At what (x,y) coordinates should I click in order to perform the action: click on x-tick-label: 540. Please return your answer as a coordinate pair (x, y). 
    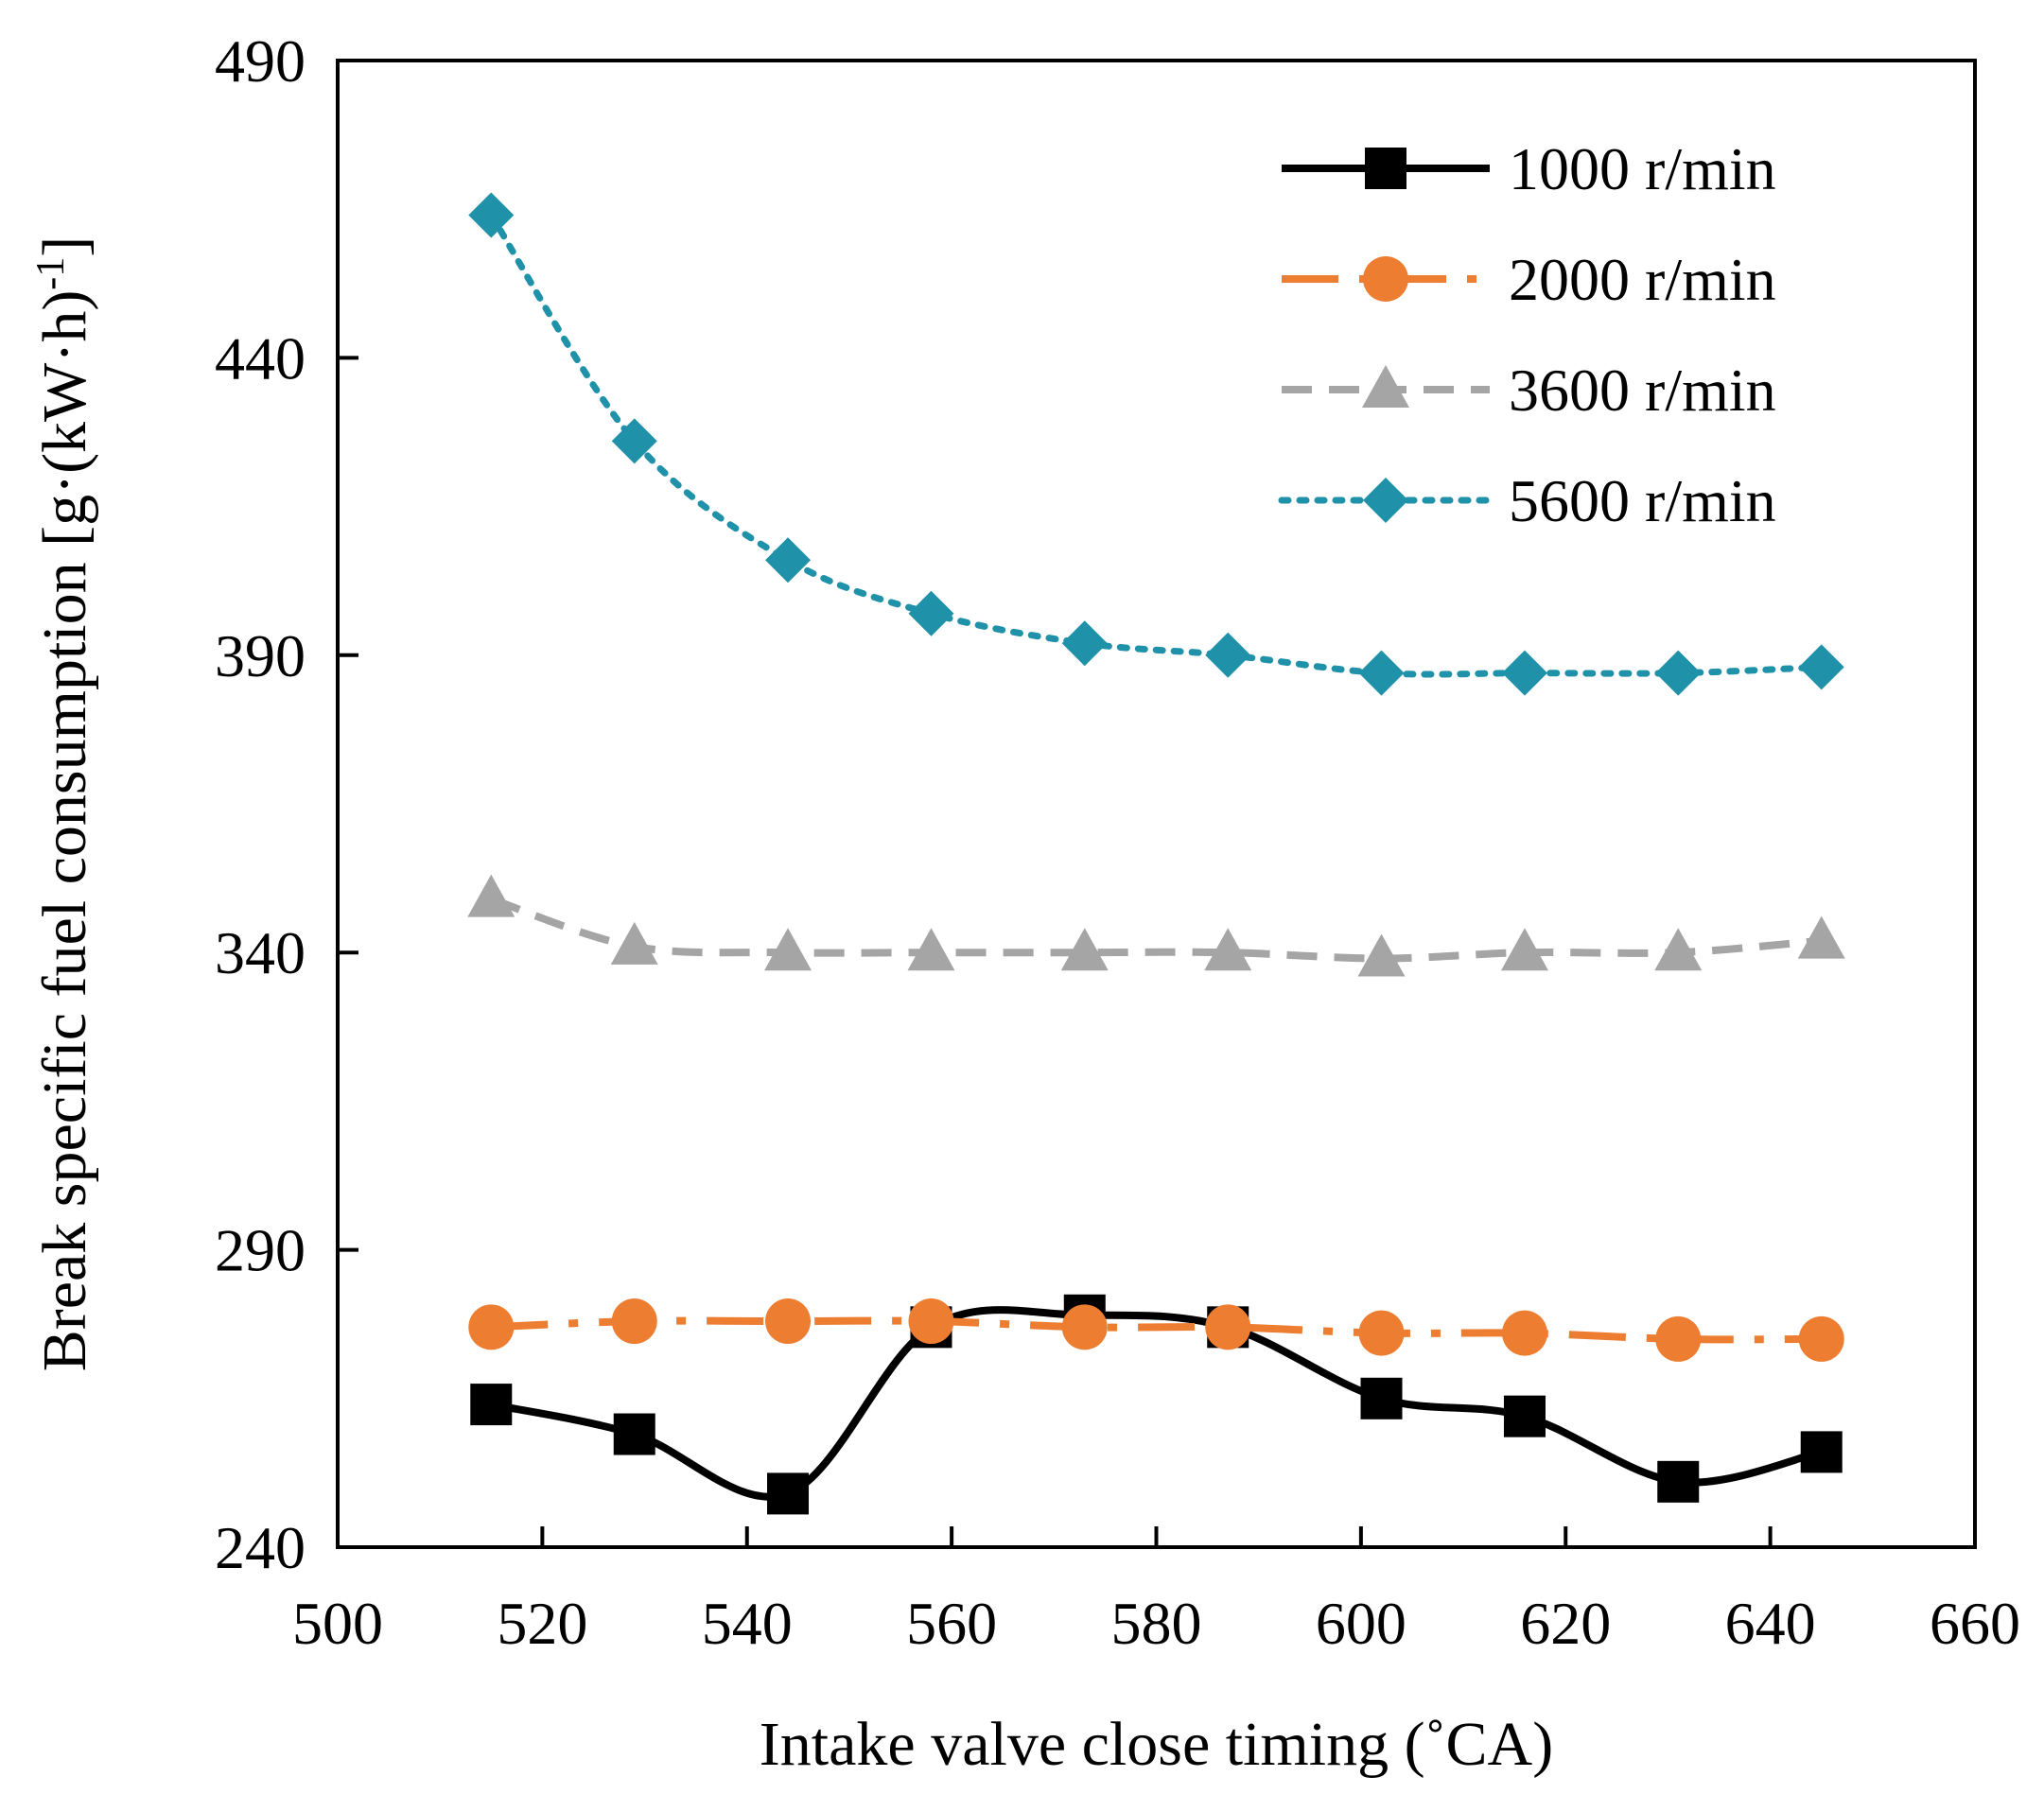
    Looking at the image, I should click on (747, 1623).